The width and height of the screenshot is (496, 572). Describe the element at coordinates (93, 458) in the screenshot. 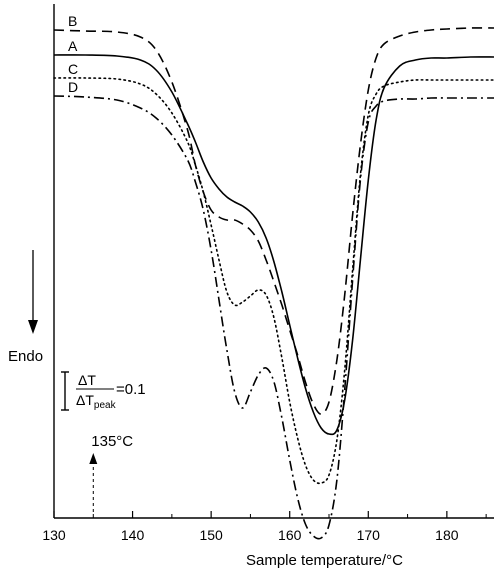

I see `marker-arrow-head` at that location.